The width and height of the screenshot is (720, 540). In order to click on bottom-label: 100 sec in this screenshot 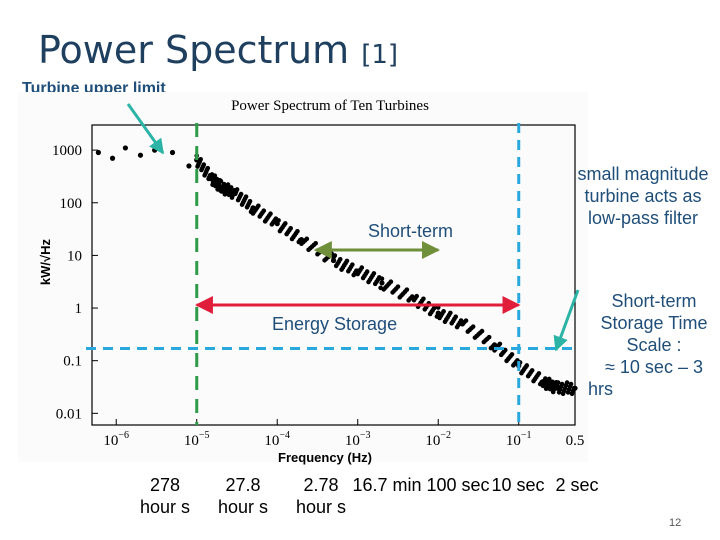, I will do `click(458, 485)`.